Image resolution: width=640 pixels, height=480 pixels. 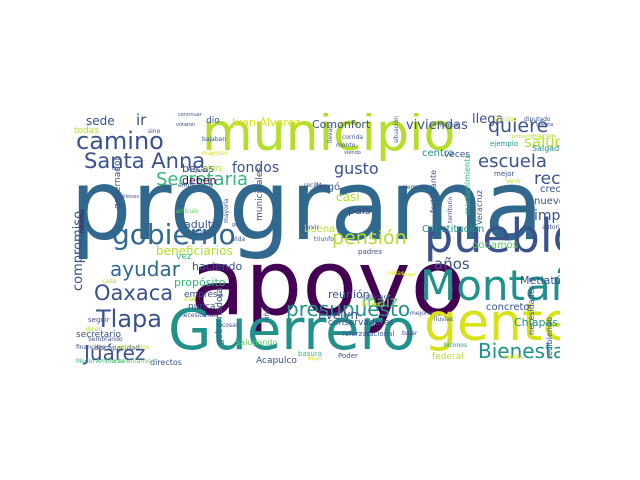 What do you see at coordinates (324, 239) in the screenshot?
I see `word-recibe: triunfo` at bounding box center [324, 239].